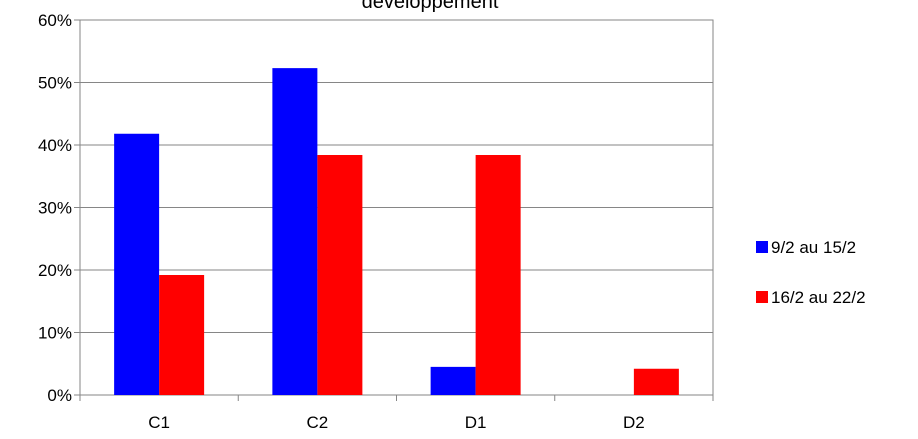 The image size is (918, 439). Describe the element at coordinates (55, 333) in the screenshot. I see `y-tick-label: 10%` at that location.